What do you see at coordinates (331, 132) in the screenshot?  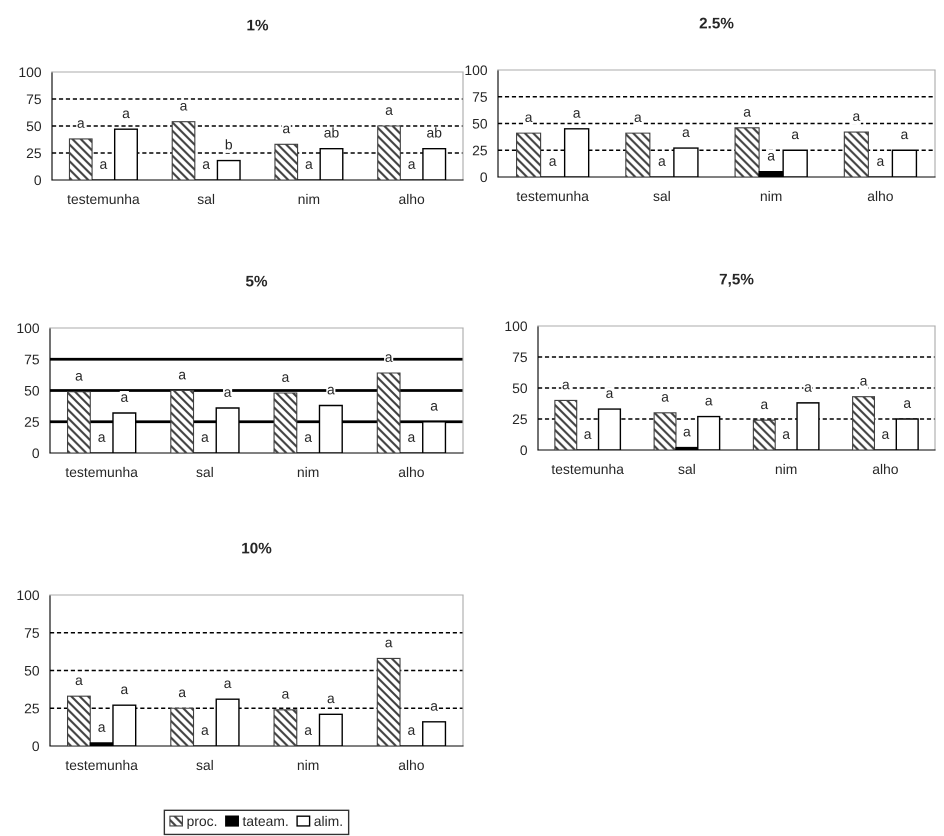 I see `data-label: ab` at bounding box center [331, 132].